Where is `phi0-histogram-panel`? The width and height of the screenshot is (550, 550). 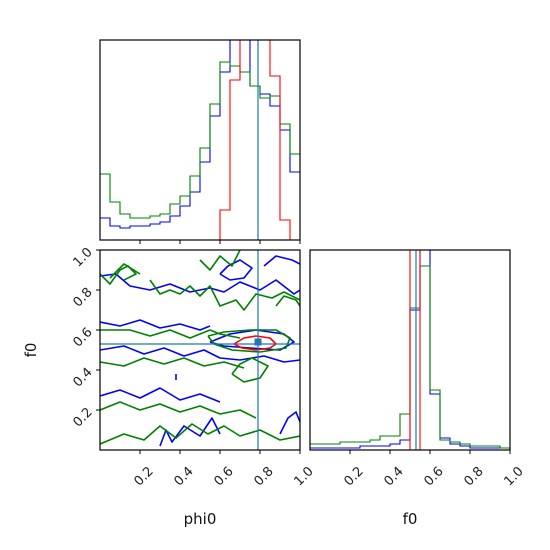
phi0-histogram-panel is located at coordinates (200, 141).